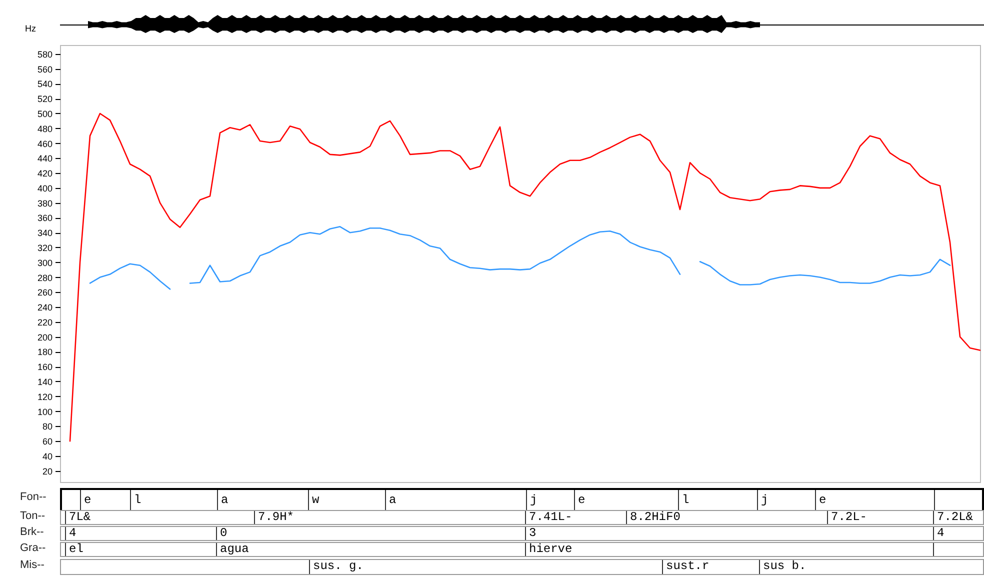 Image resolution: width=984 pixels, height=578 pixels. I want to click on y-tick-label: 340, so click(44, 233).